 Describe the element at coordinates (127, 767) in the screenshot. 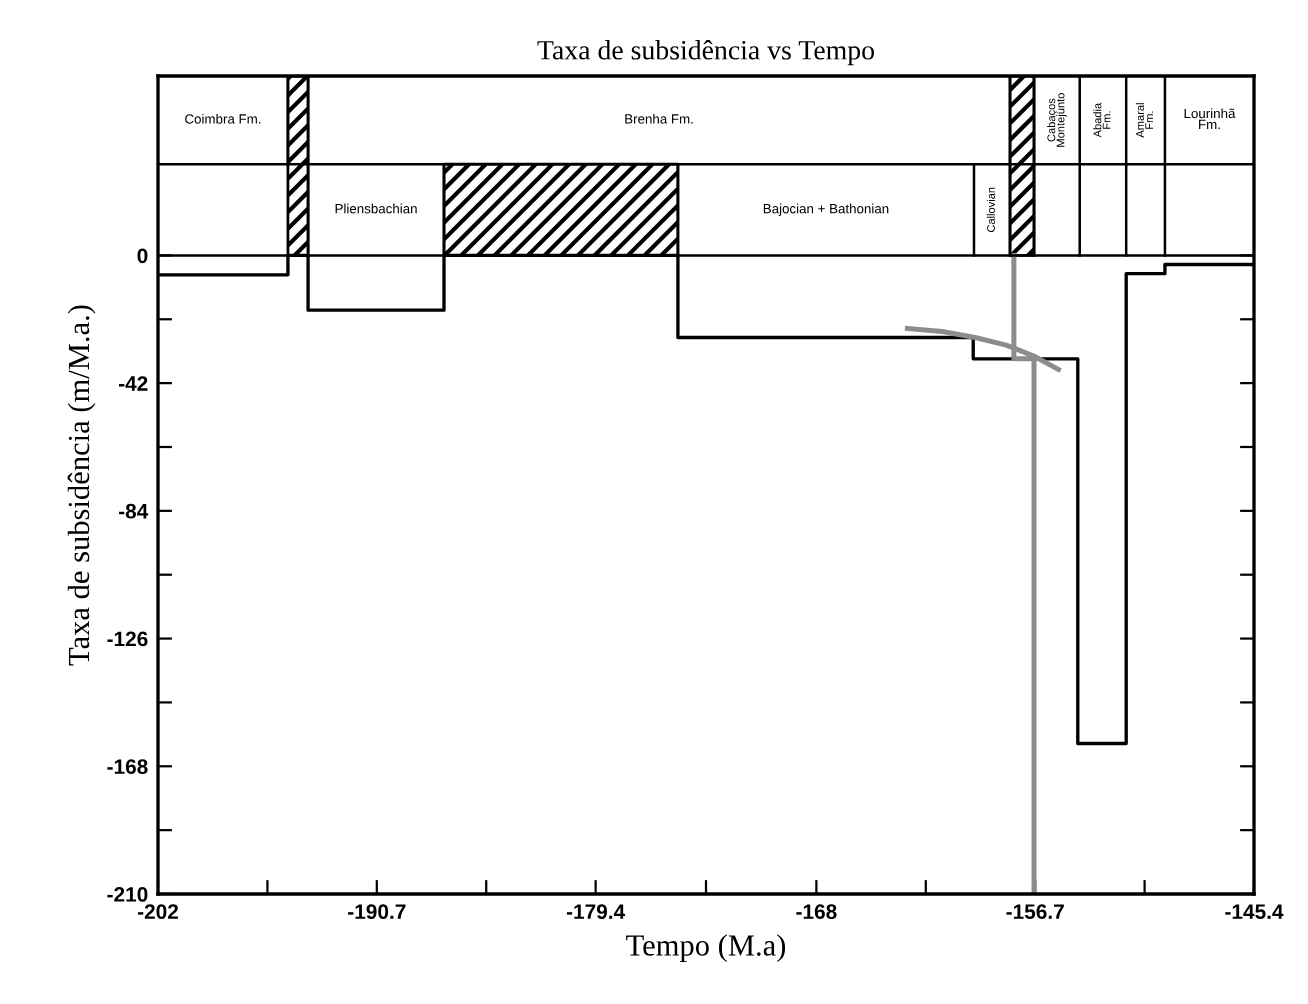

I see `y-tick-label: -168` at that location.